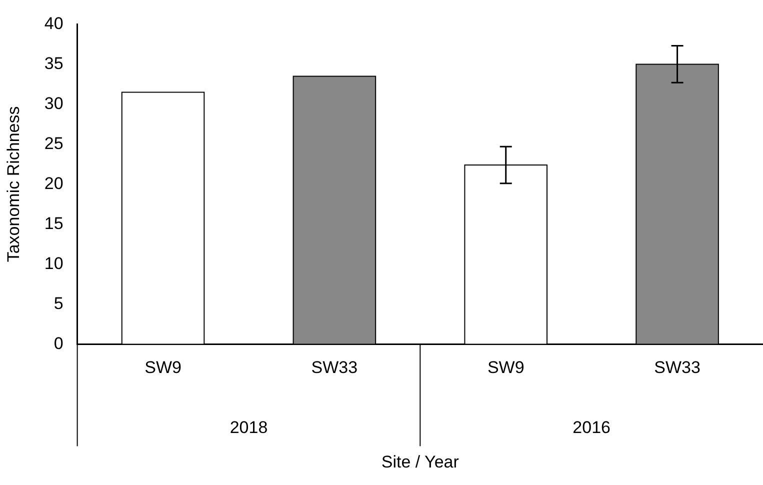 This screenshot has width=763, height=485. What do you see at coordinates (54, 223) in the screenshot?
I see `y-tick-label: 15` at bounding box center [54, 223].